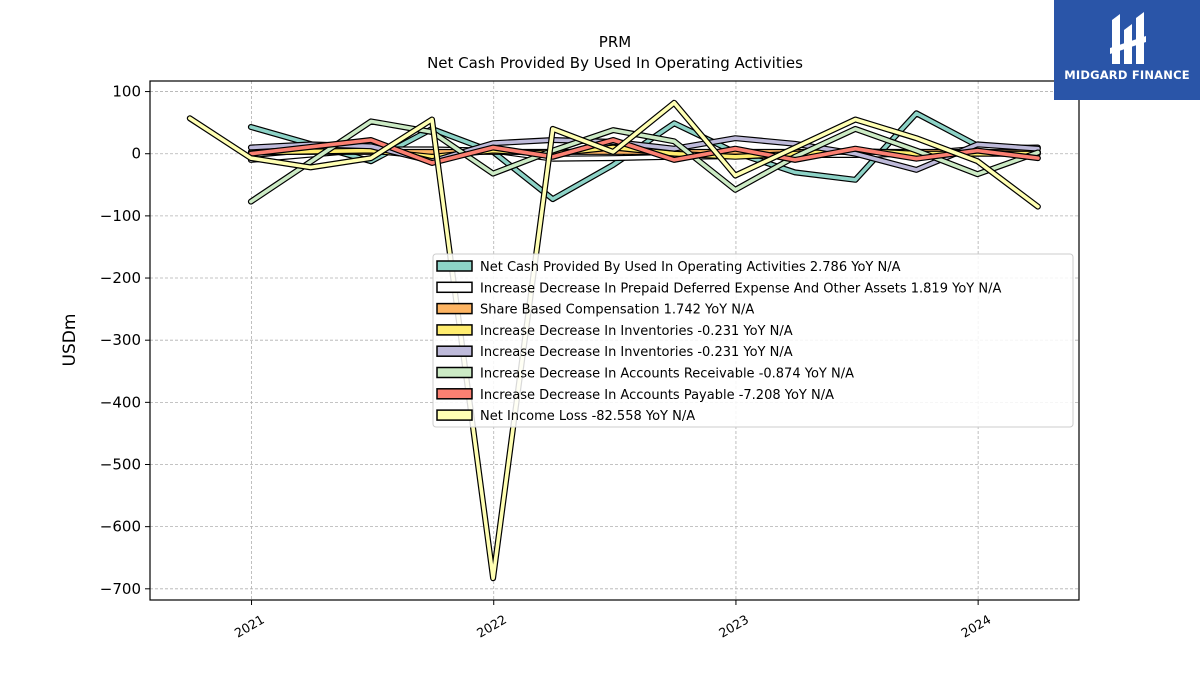 Image resolution: width=1200 pixels, height=675 pixels. I want to click on y-tick-label: 0, so click(136, 154).